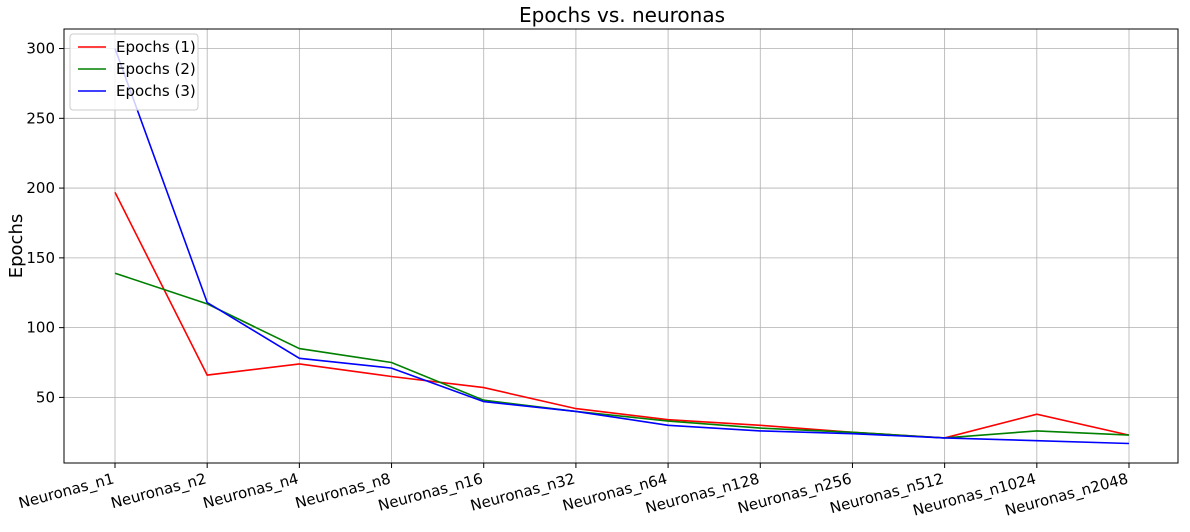 Image resolution: width=1190 pixels, height=532 pixels. I want to click on y-tick-label: 250, so click(40, 118).